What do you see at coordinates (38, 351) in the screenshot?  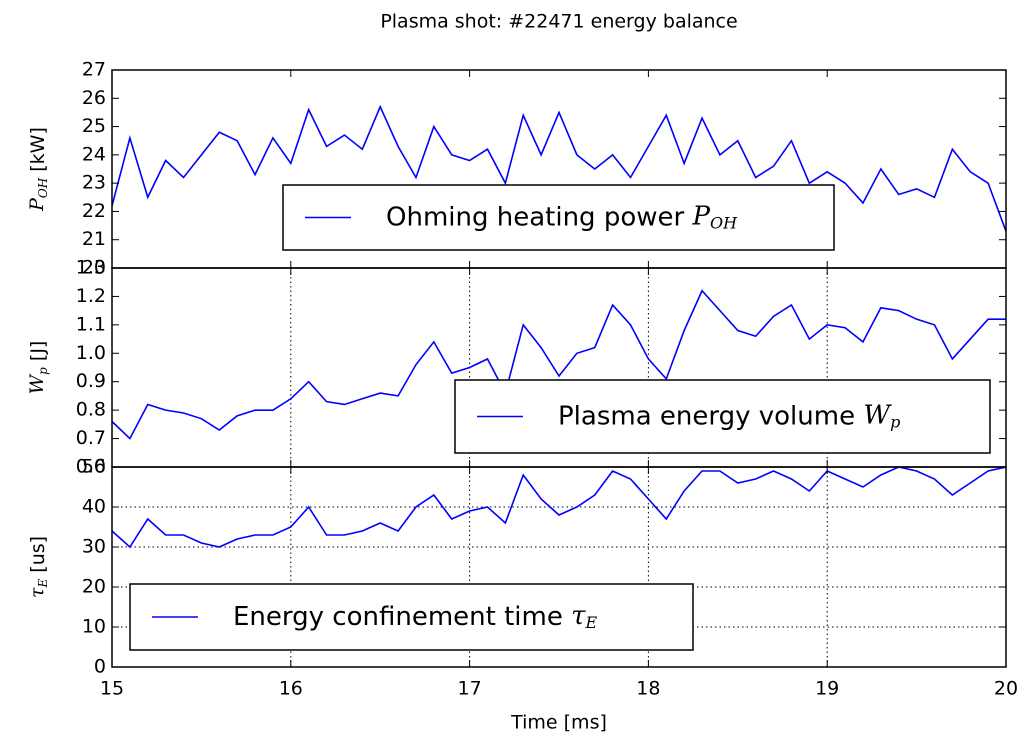 I see `label-unit: [J]` at bounding box center [38, 351].